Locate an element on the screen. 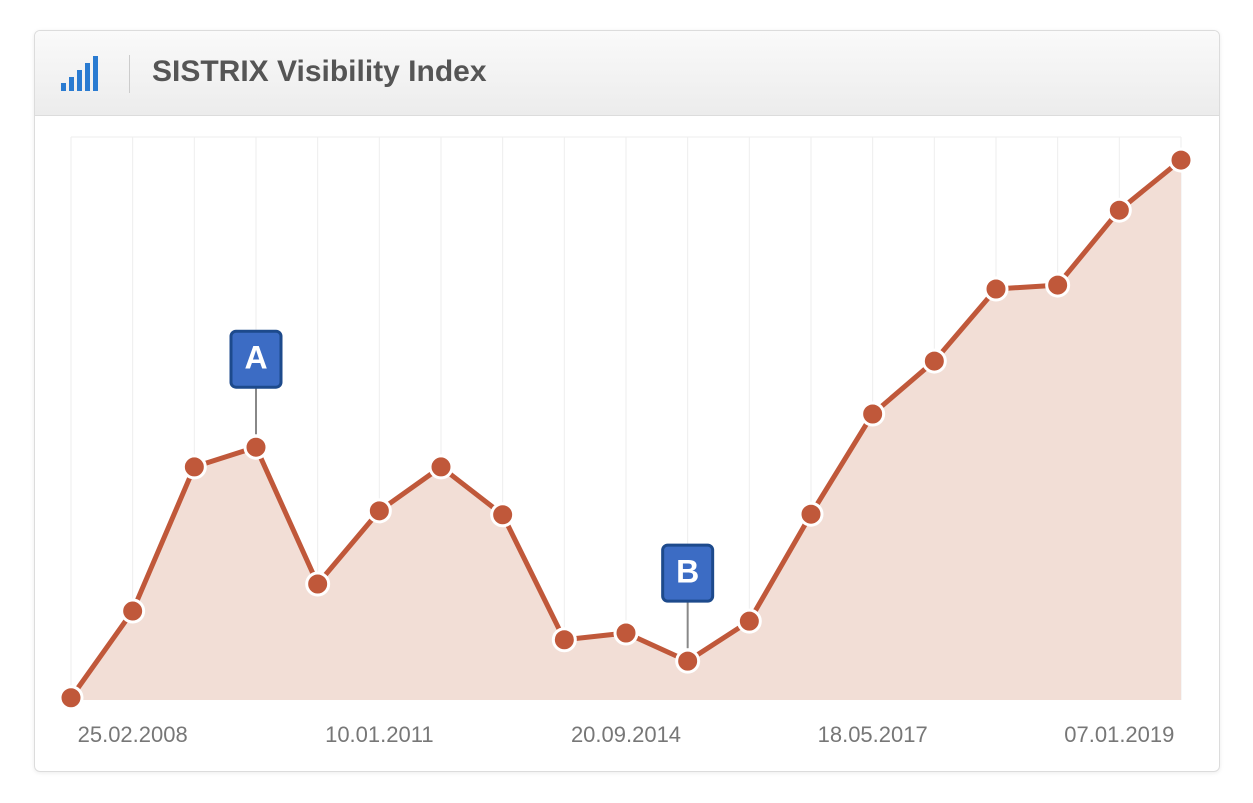 This screenshot has width=1253, height=803. x-tick-label: 07.01.2019 is located at coordinates (1119, 734).